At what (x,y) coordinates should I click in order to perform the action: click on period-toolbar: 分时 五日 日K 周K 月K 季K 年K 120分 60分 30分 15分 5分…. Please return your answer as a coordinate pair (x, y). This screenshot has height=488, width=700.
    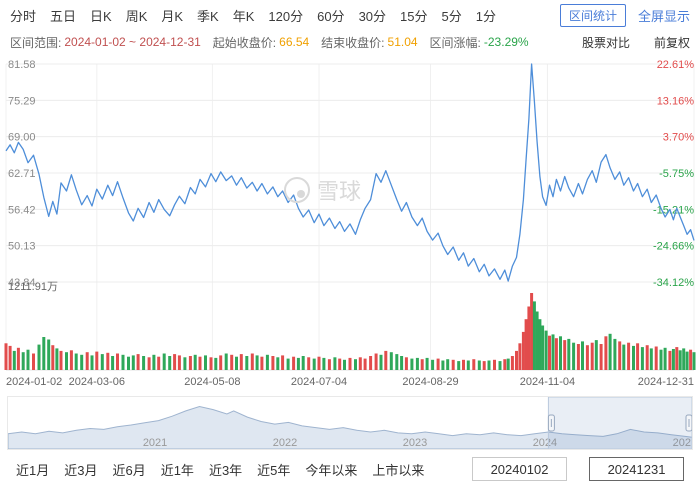
    Looking at the image, I should click on (350, 15).